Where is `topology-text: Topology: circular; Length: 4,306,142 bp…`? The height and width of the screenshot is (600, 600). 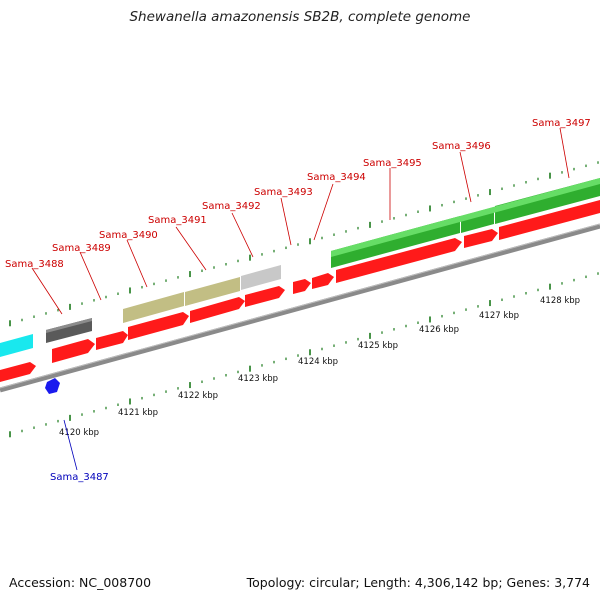 topology-text: Topology: circular; Length: 4,306,142 bp… is located at coordinates (418, 582).